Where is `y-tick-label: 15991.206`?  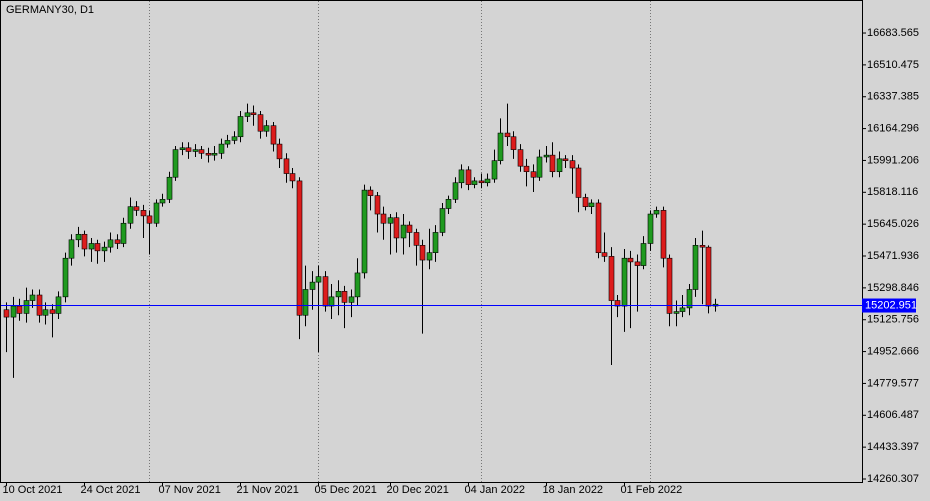 y-tick-label: 15991.206 is located at coordinates (893, 160).